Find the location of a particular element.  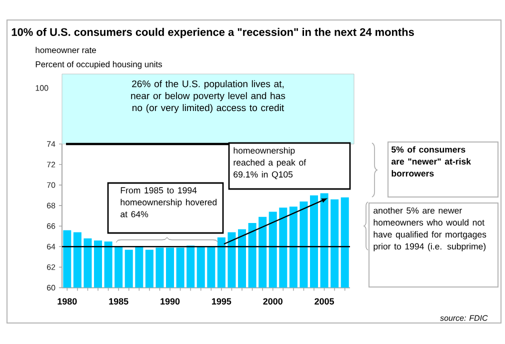

text: 26% of the U.S. population lives at, near or below poverty level and has no (or very limited) access to credit is located at coordinates (208, 97).